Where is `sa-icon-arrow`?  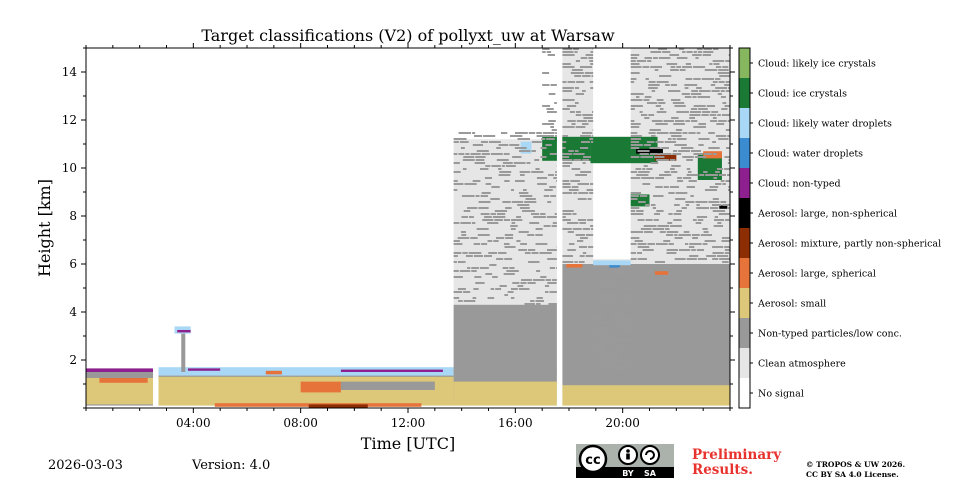 sa-icon-arrow is located at coordinates (650, 455).